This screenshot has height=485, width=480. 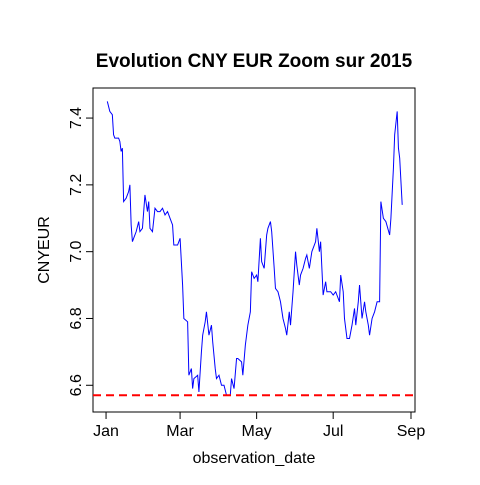 I want to click on y-tick-label: 7.4, so click(x=76, y=118).